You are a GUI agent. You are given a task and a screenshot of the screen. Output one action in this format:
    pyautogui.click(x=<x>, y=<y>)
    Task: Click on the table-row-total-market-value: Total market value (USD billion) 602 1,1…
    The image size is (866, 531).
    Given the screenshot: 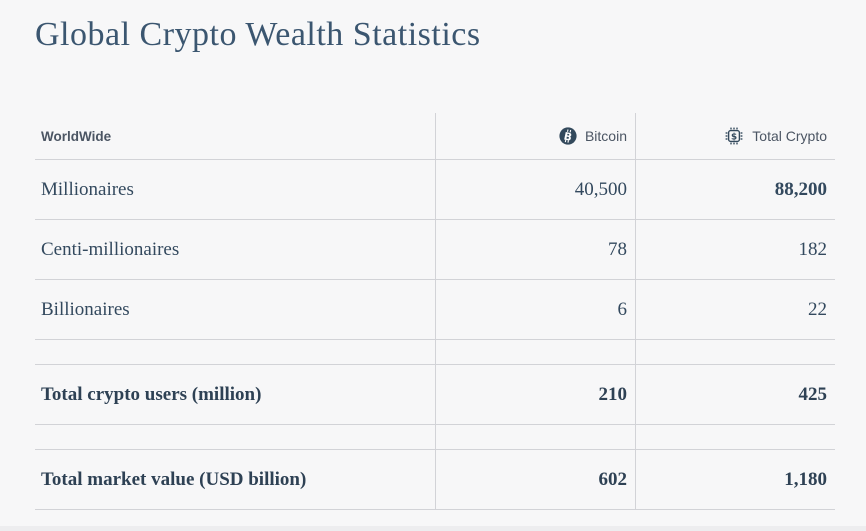 What is the action you would take?
    pyautogui.click(x=435, y=480)
    